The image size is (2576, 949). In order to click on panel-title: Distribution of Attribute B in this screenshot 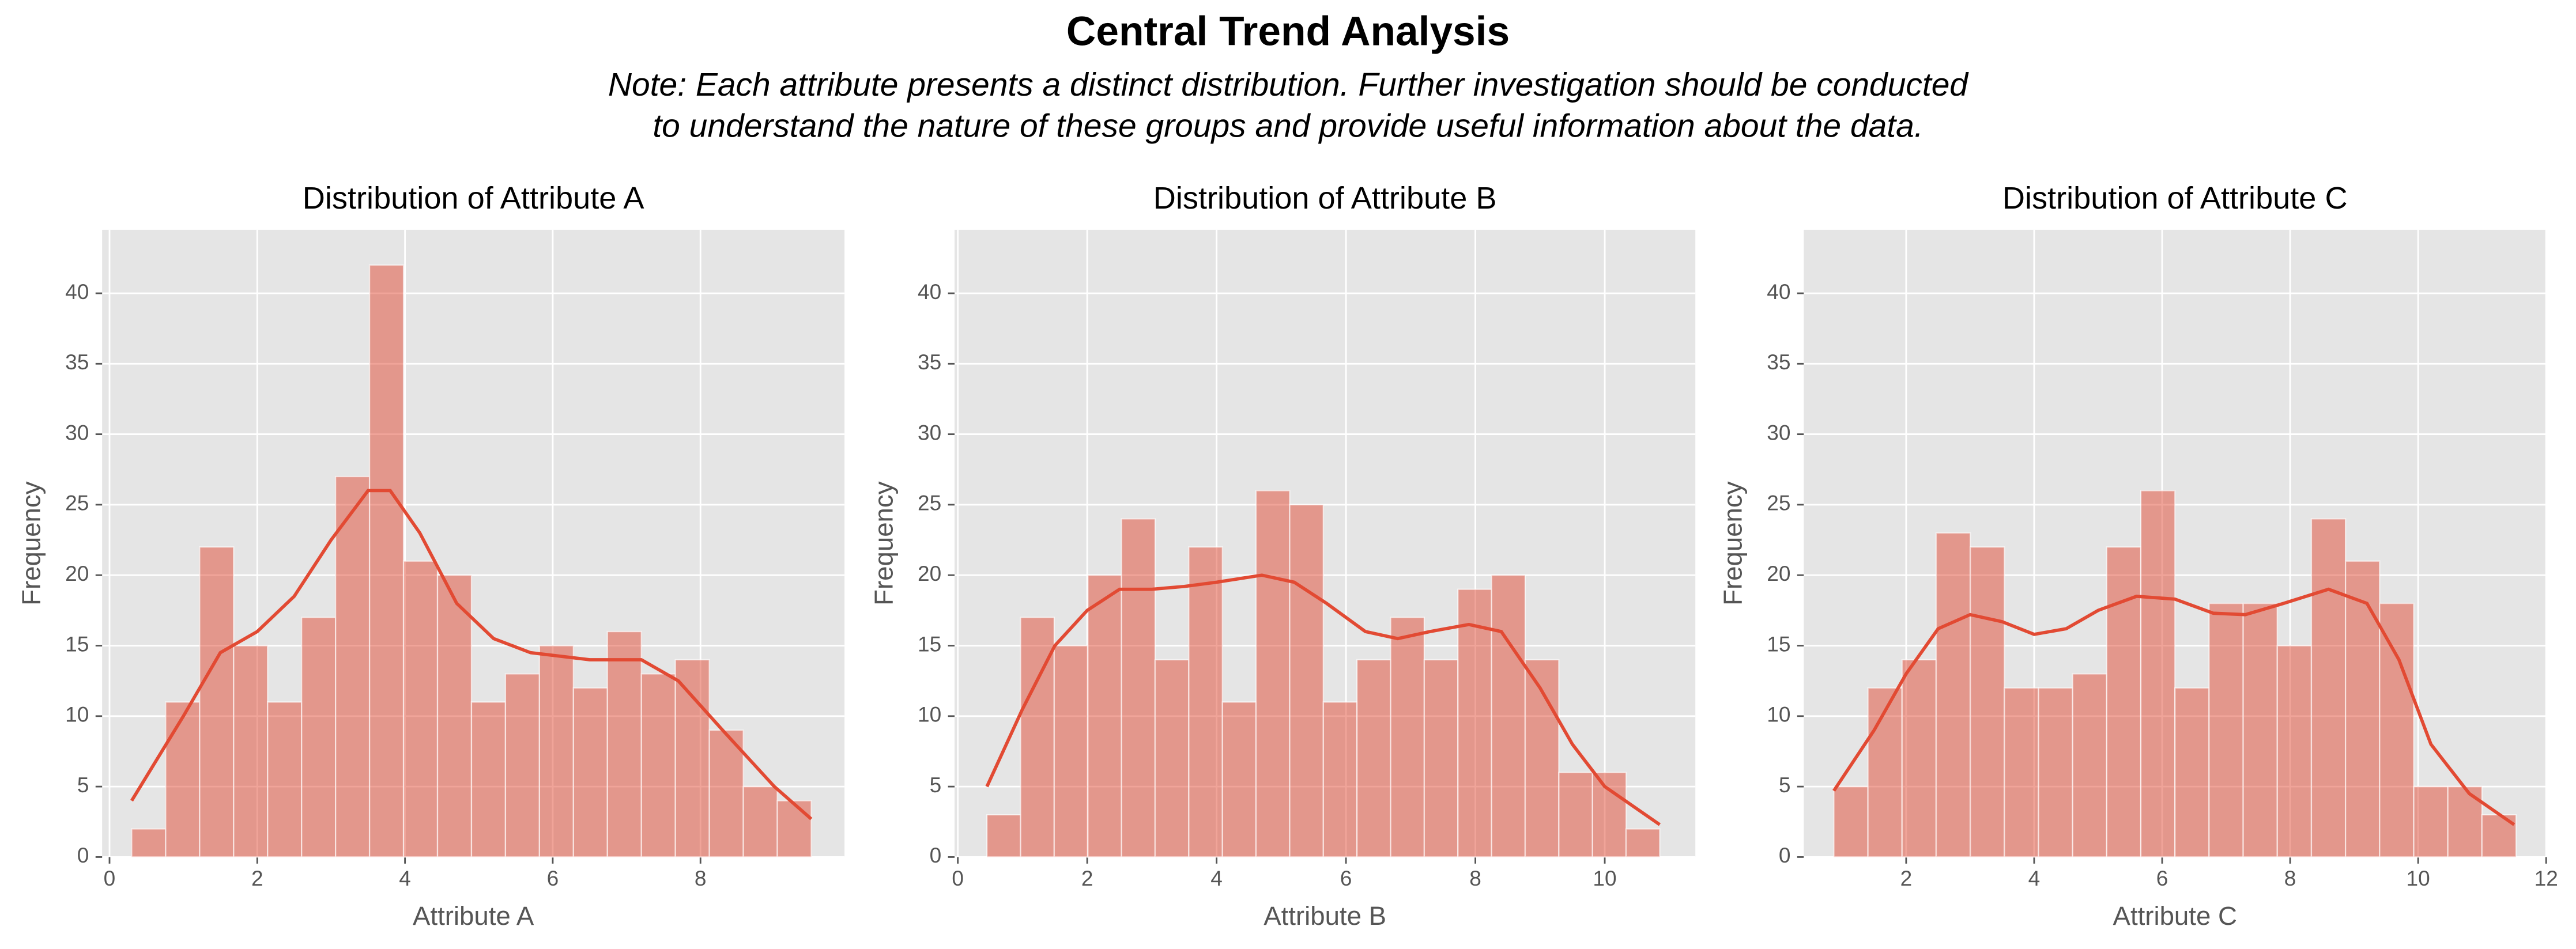, I will do `click(1325, 198)`.